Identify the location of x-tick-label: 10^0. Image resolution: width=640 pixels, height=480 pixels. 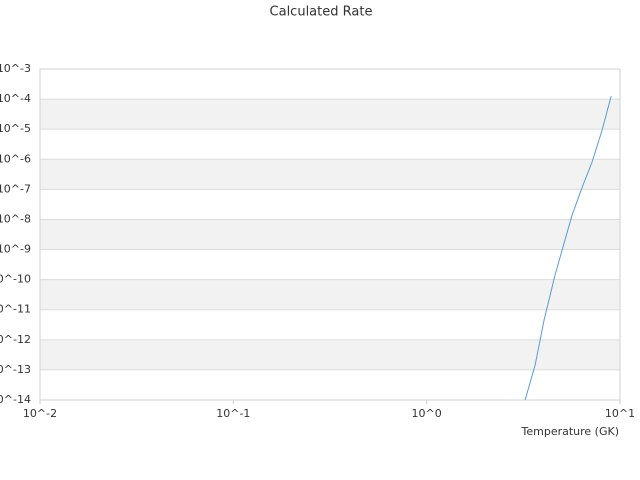
(427, 413).